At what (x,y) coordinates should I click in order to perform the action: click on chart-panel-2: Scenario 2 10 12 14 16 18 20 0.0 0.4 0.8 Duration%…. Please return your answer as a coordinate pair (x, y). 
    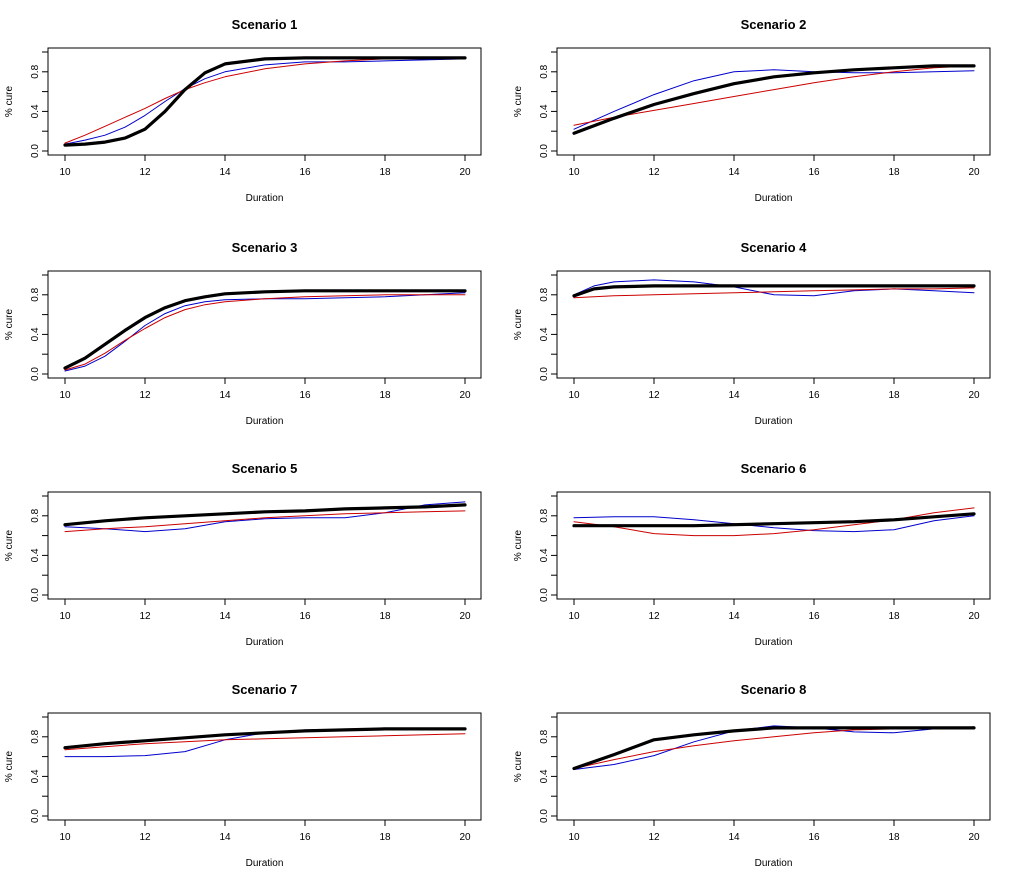
    Looking at the image, I should click on (752, 110).